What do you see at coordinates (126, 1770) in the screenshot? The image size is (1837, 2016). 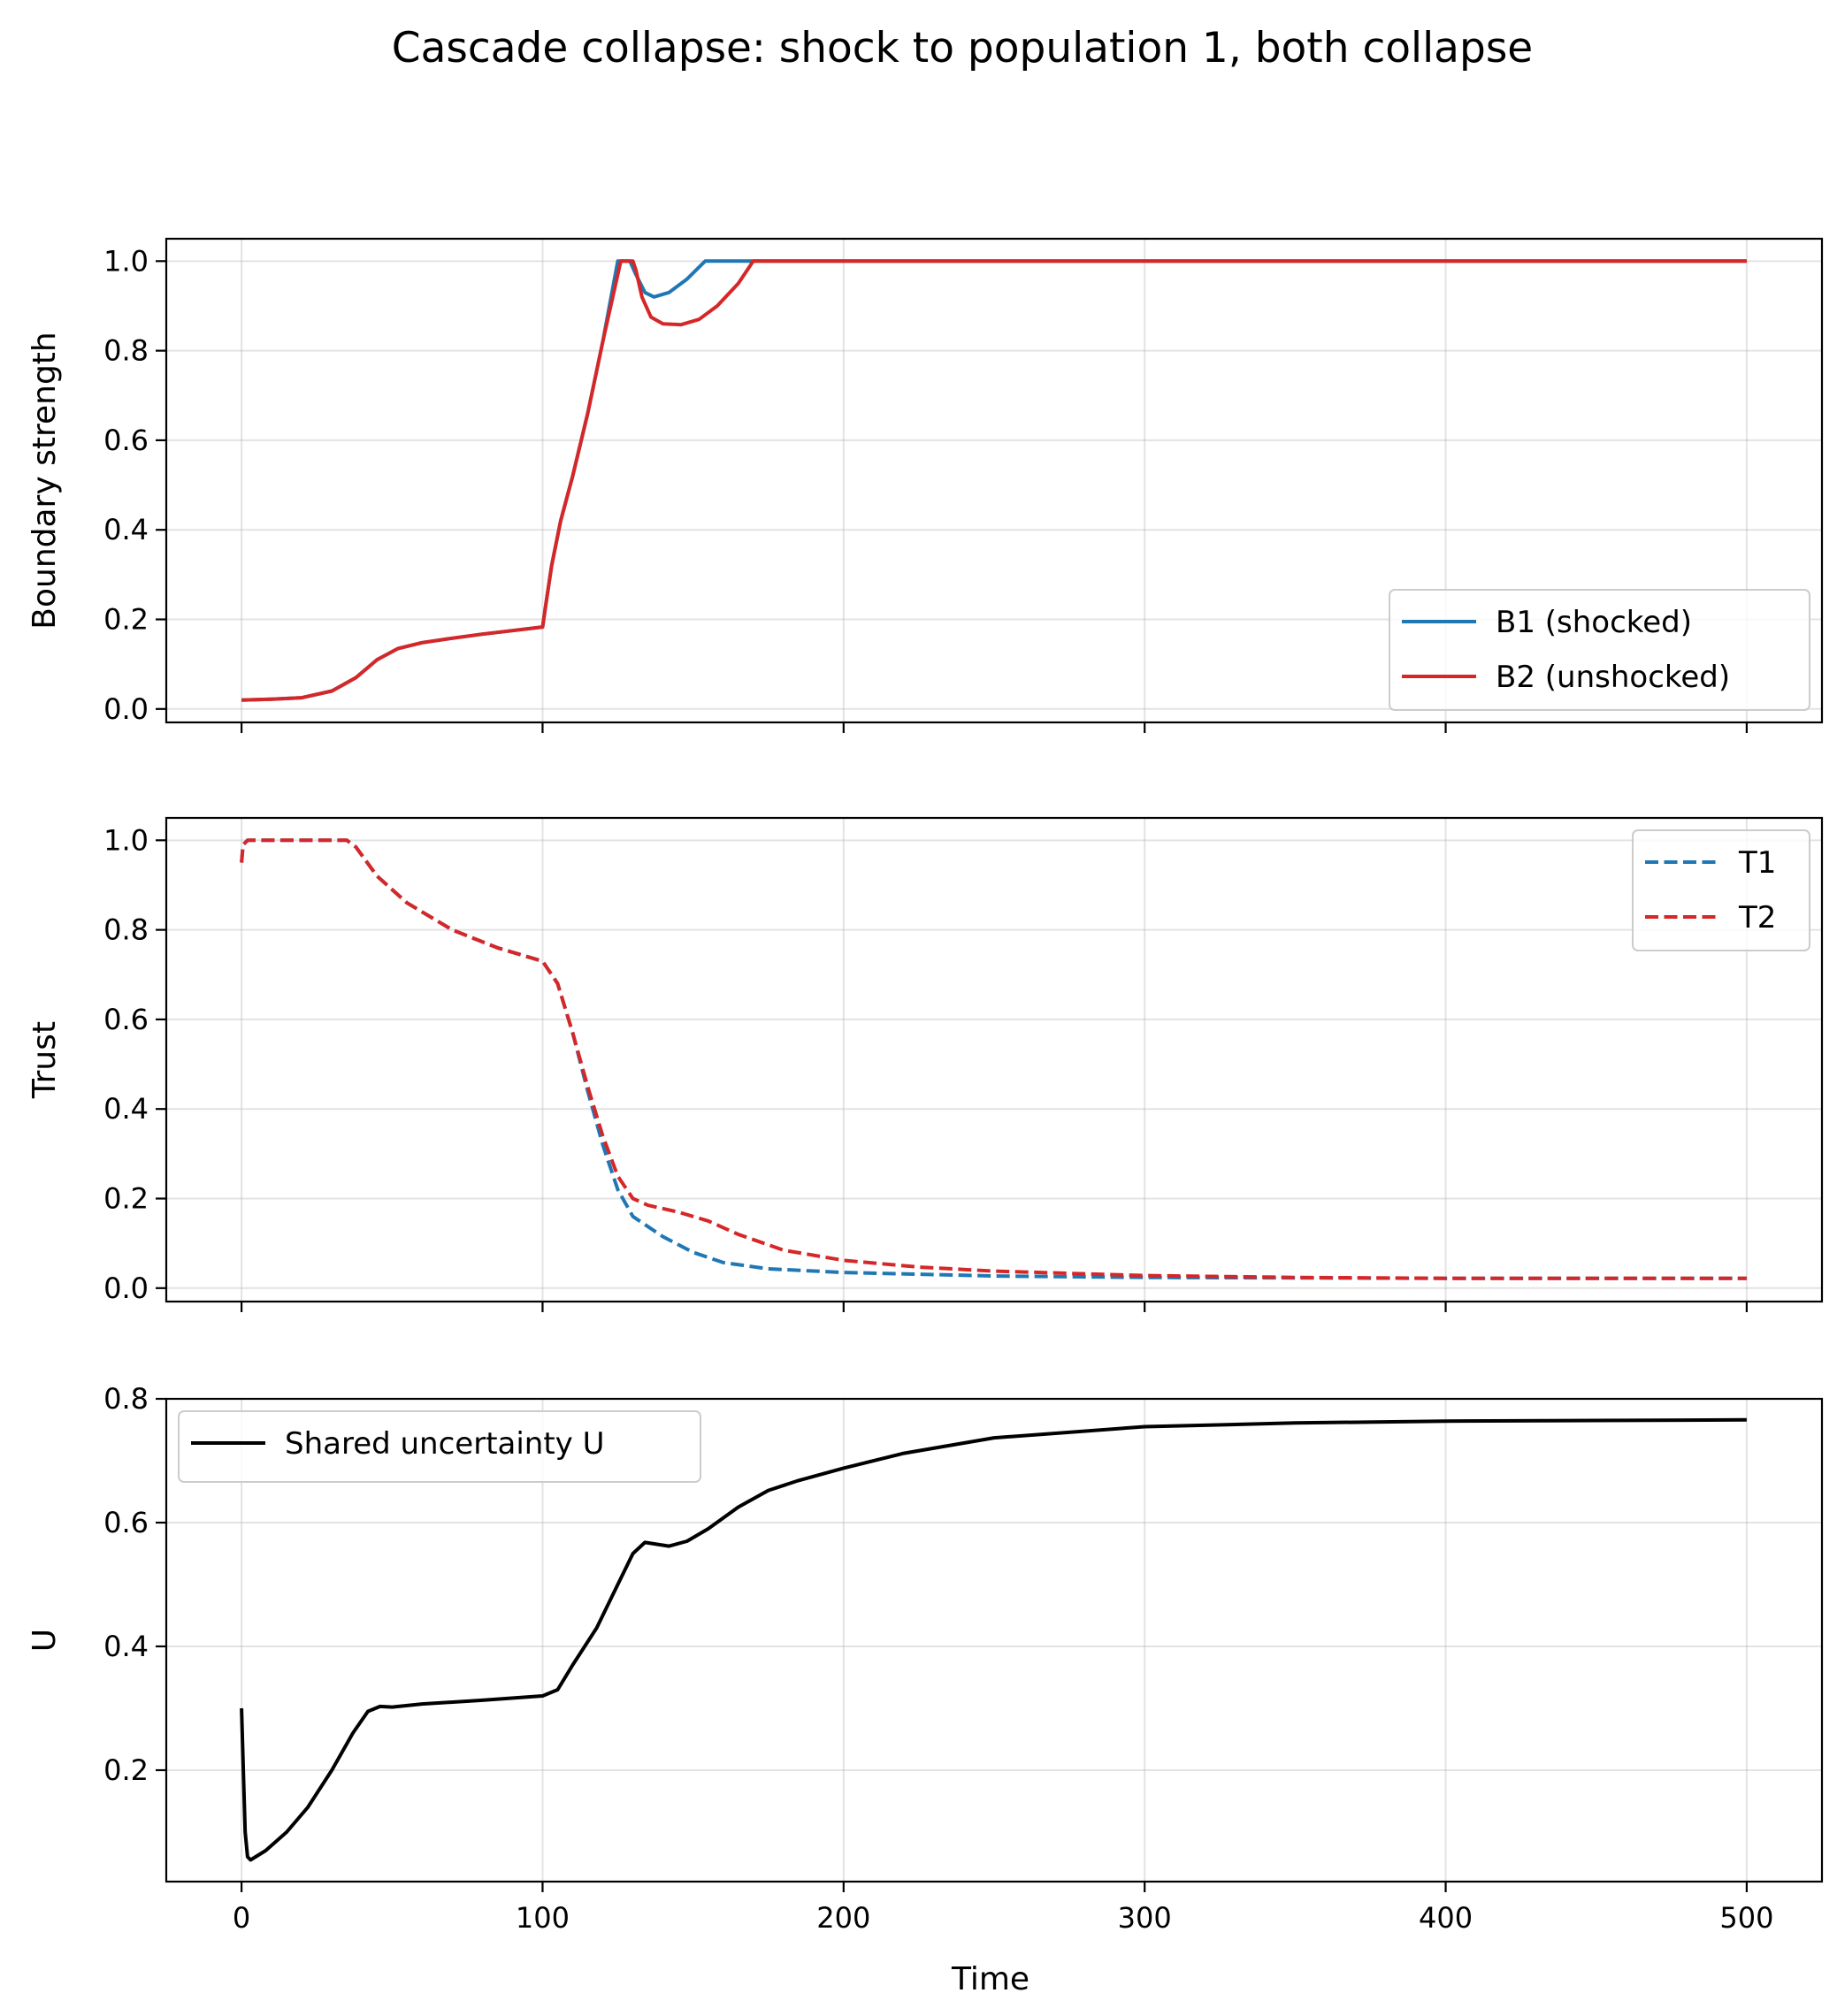 I see `uncertainty-y-tick-label: 0.2` at bounding box center [126, 1770].